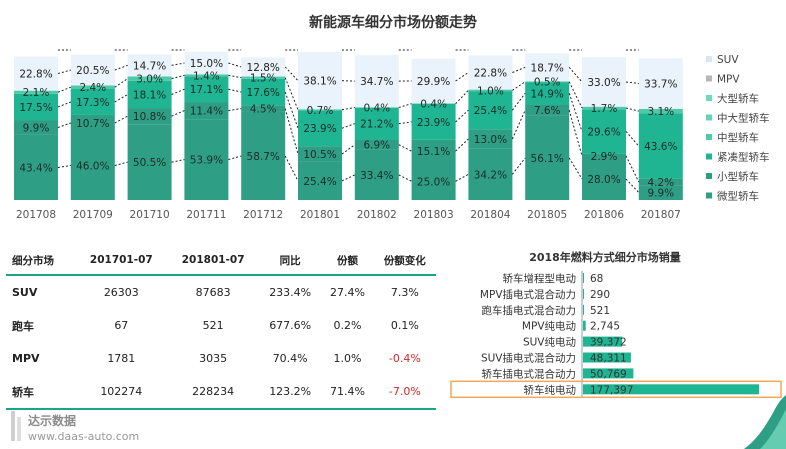 Image resolution: width=786 pixels, height=449 pixels. Describe the element at coordinates (376, 125) in the screenshot. I see `data-label: 21.2%` at that location.